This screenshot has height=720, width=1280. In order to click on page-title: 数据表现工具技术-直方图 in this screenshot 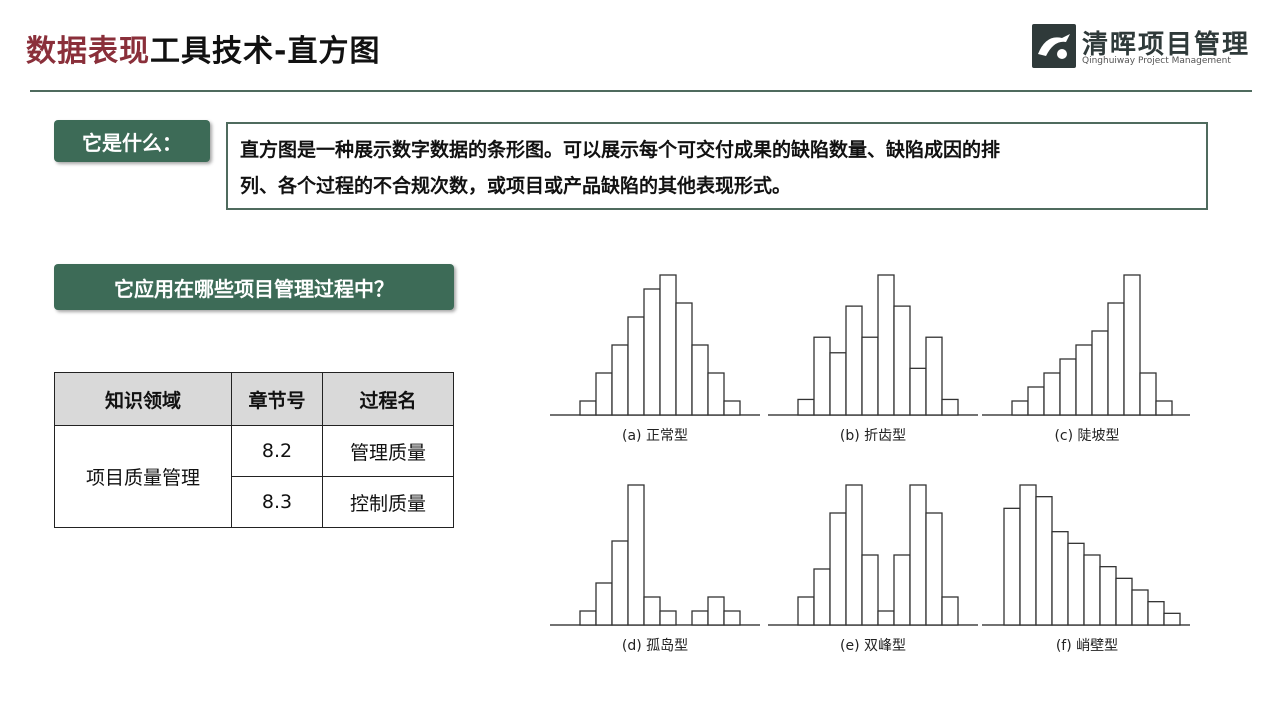, I will do `click(203, 48)`.